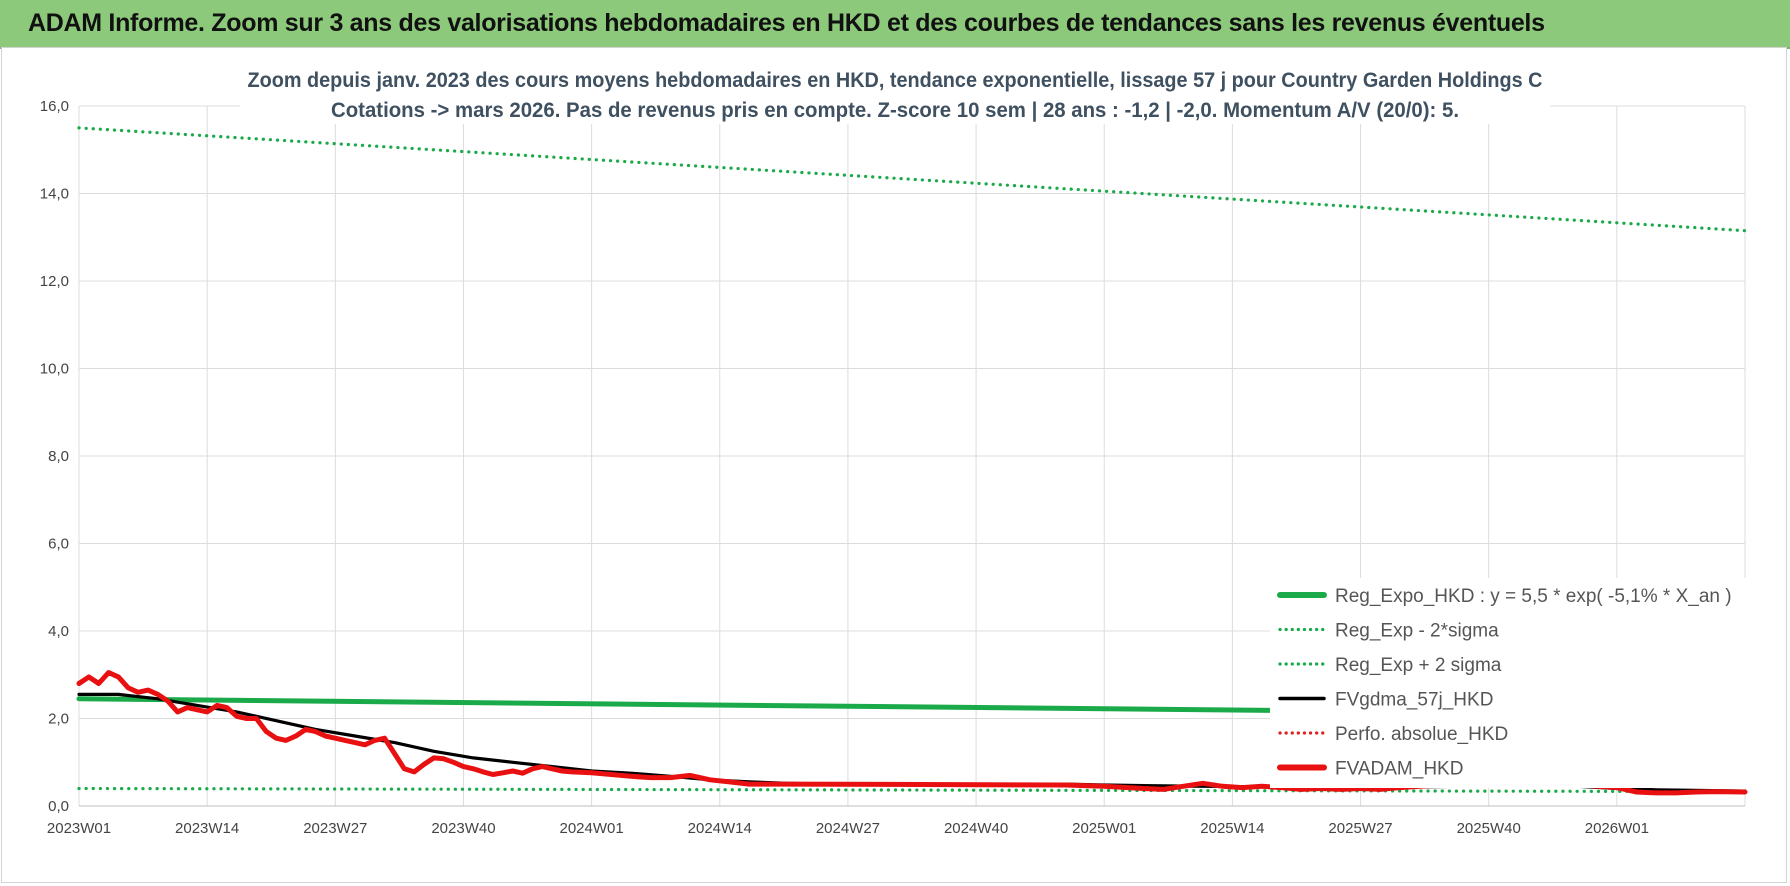 The height and width of the screenshot is (886, 1790). What do you see at coordinates (1232, 828) in the screenshot?
I see `x-tick-label: 2025W14` at bounding box center [1232, 828].